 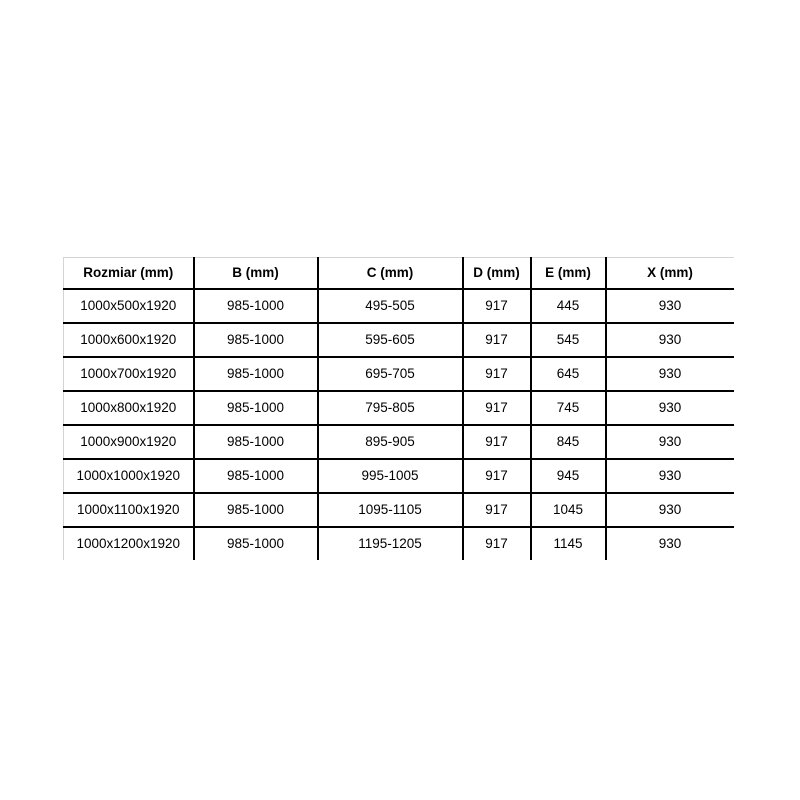 I want to click on table-row: 1000x1000x1920 985-1000 995-1005 917 945 930, so click(x=398, y=476).